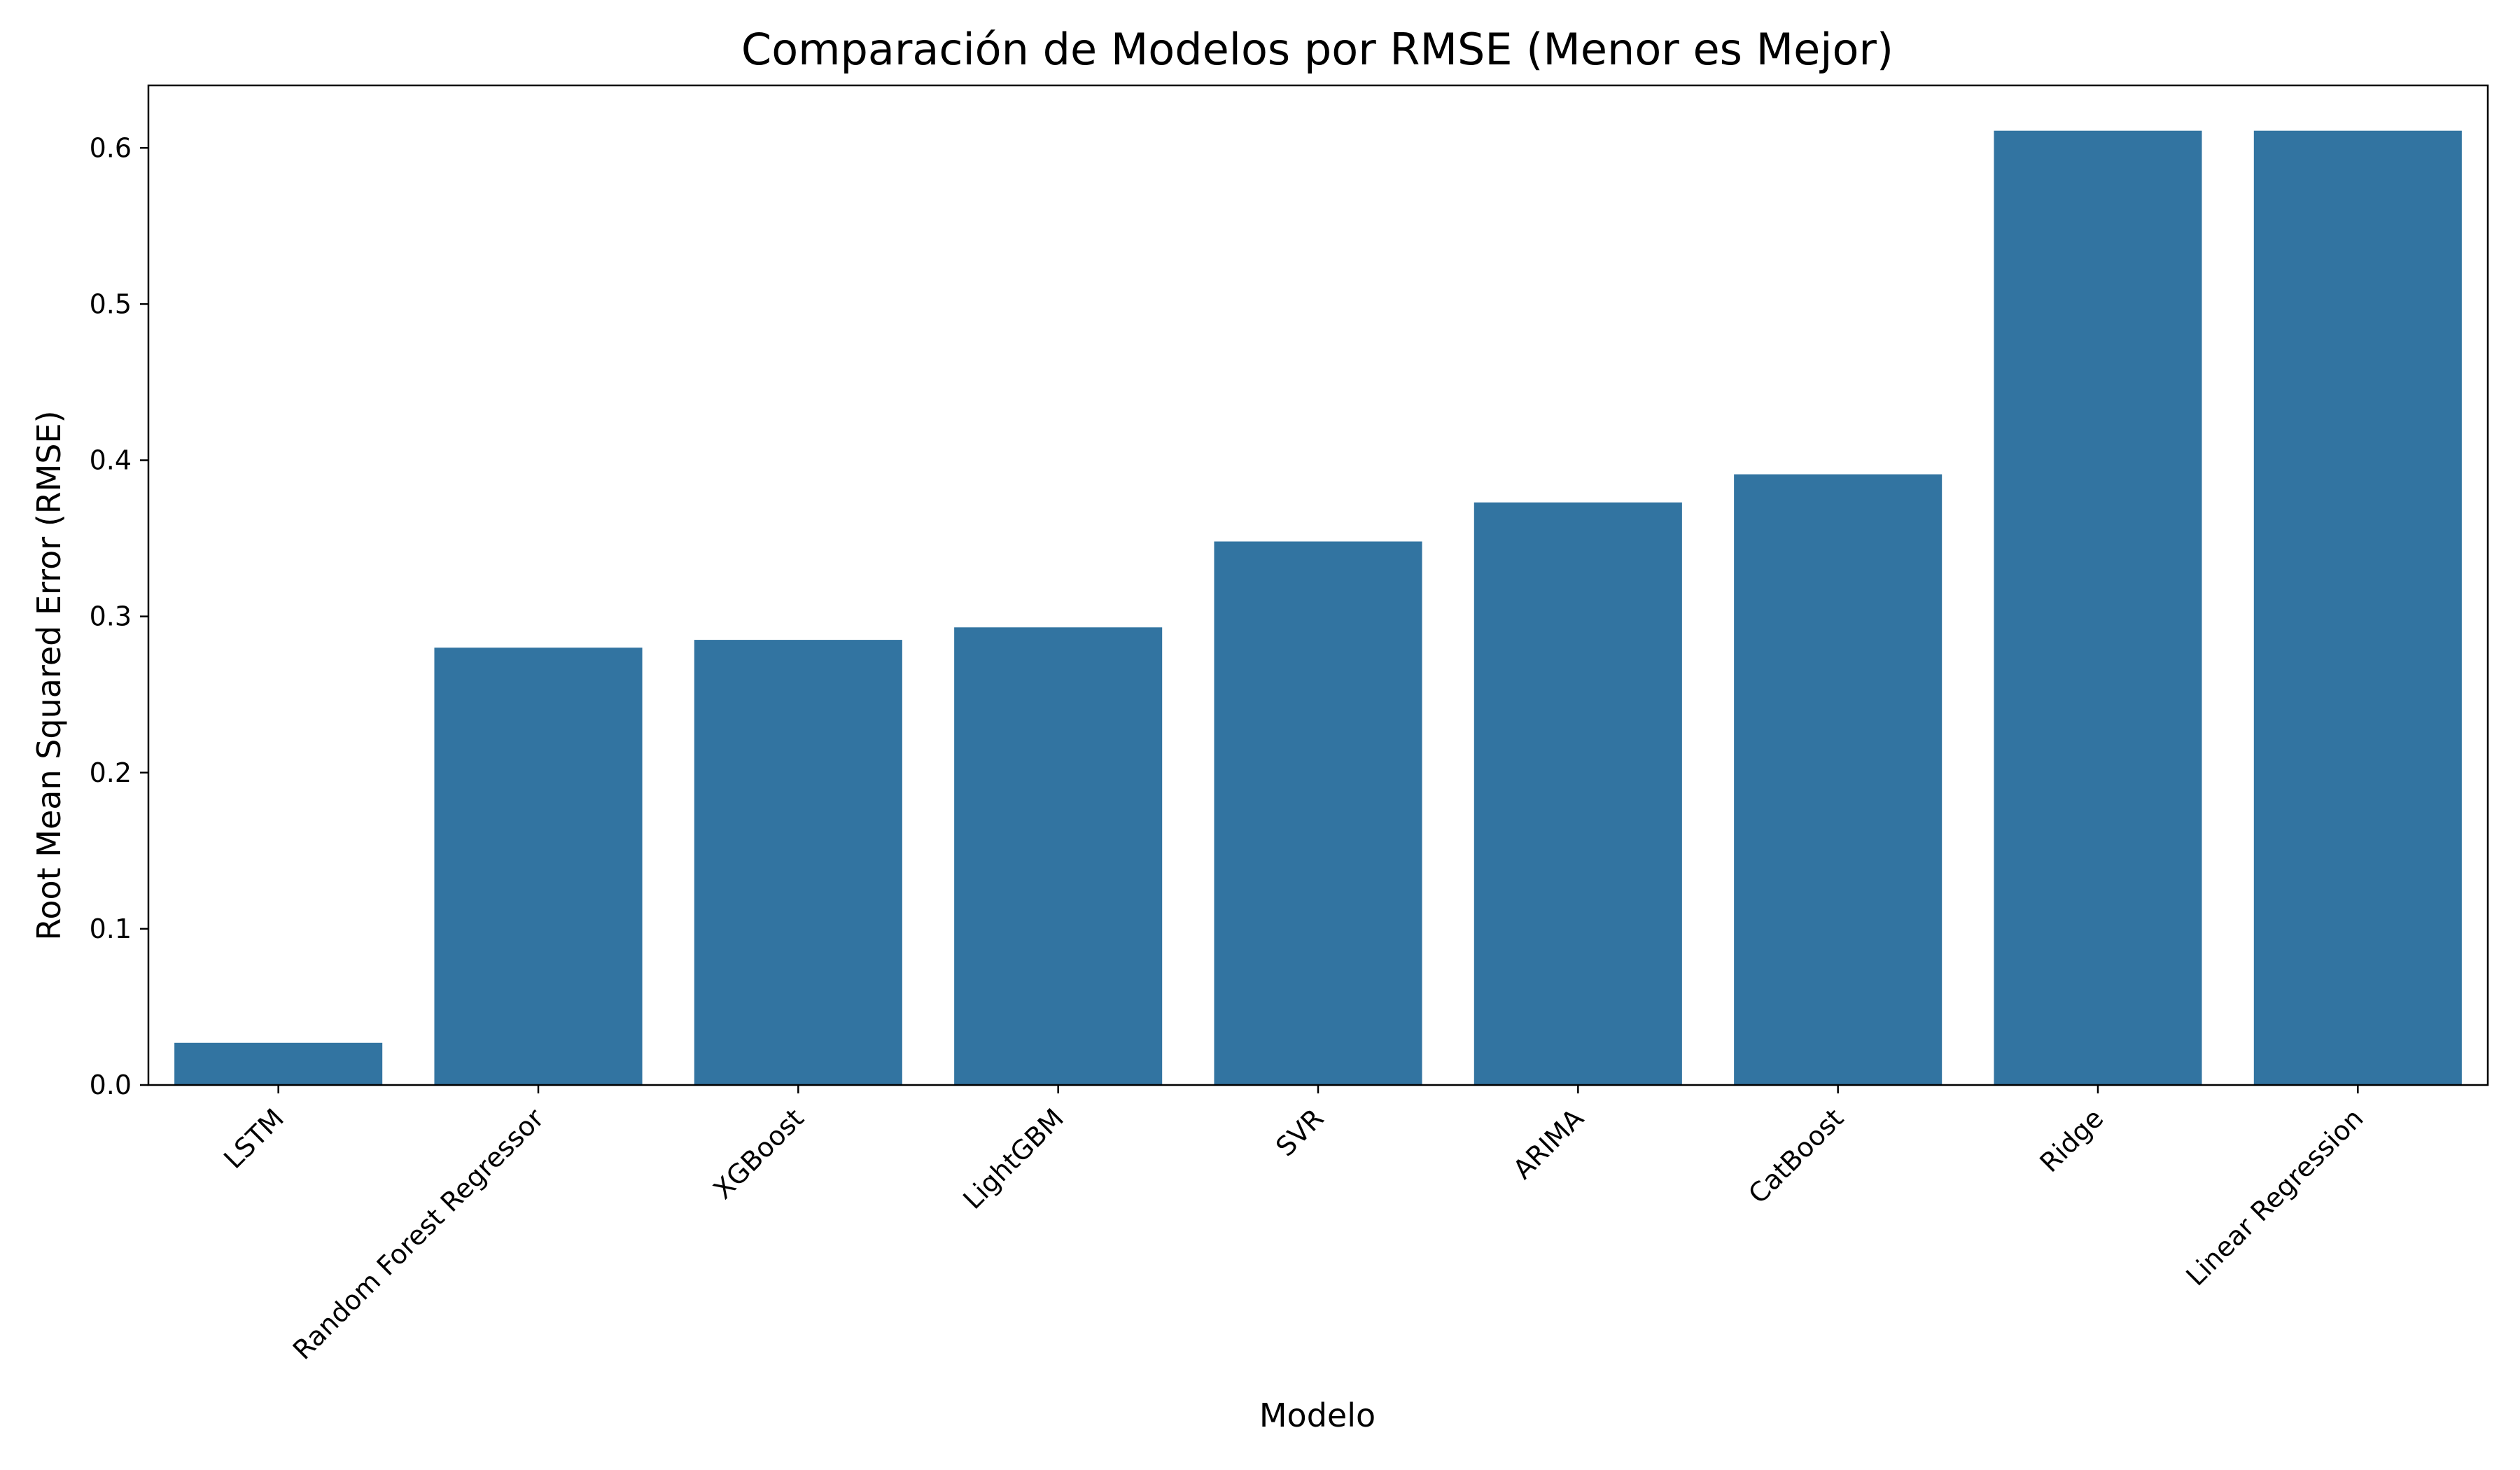  Describe the element at coordinates (111, 772) in the screenshot. I see `y-tick-label: 0.2` at that location.